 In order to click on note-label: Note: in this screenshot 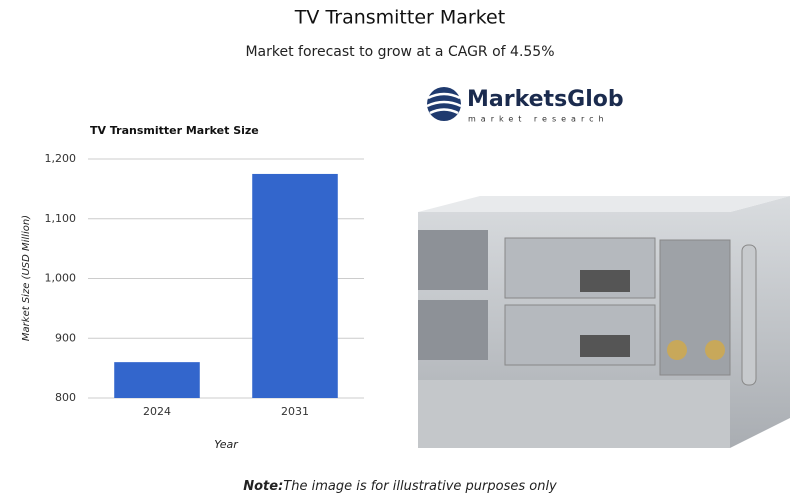, I will do `click(263, 486)`.